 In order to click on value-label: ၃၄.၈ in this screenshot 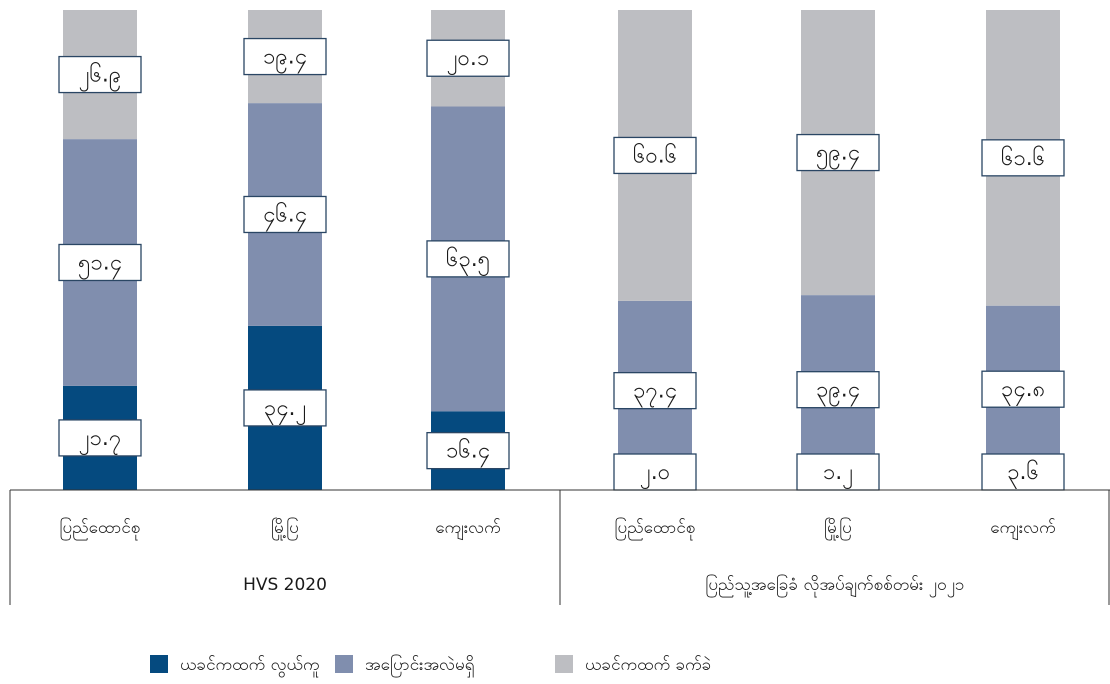, I will do `click(1023, 391)`.